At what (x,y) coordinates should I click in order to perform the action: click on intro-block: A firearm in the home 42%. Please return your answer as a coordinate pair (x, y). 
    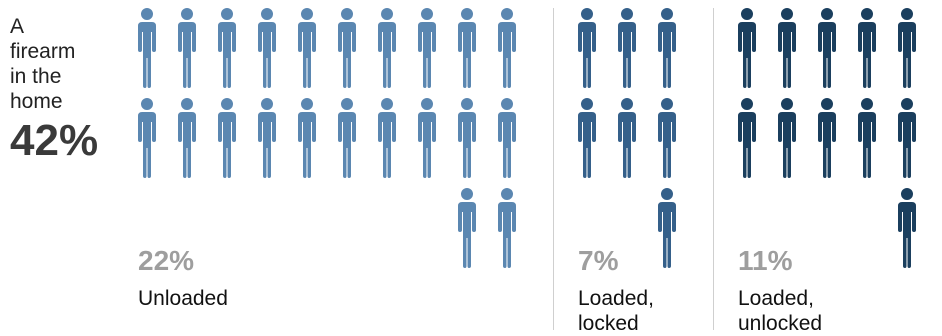
    Looking at the image, I should click on (54, 90).